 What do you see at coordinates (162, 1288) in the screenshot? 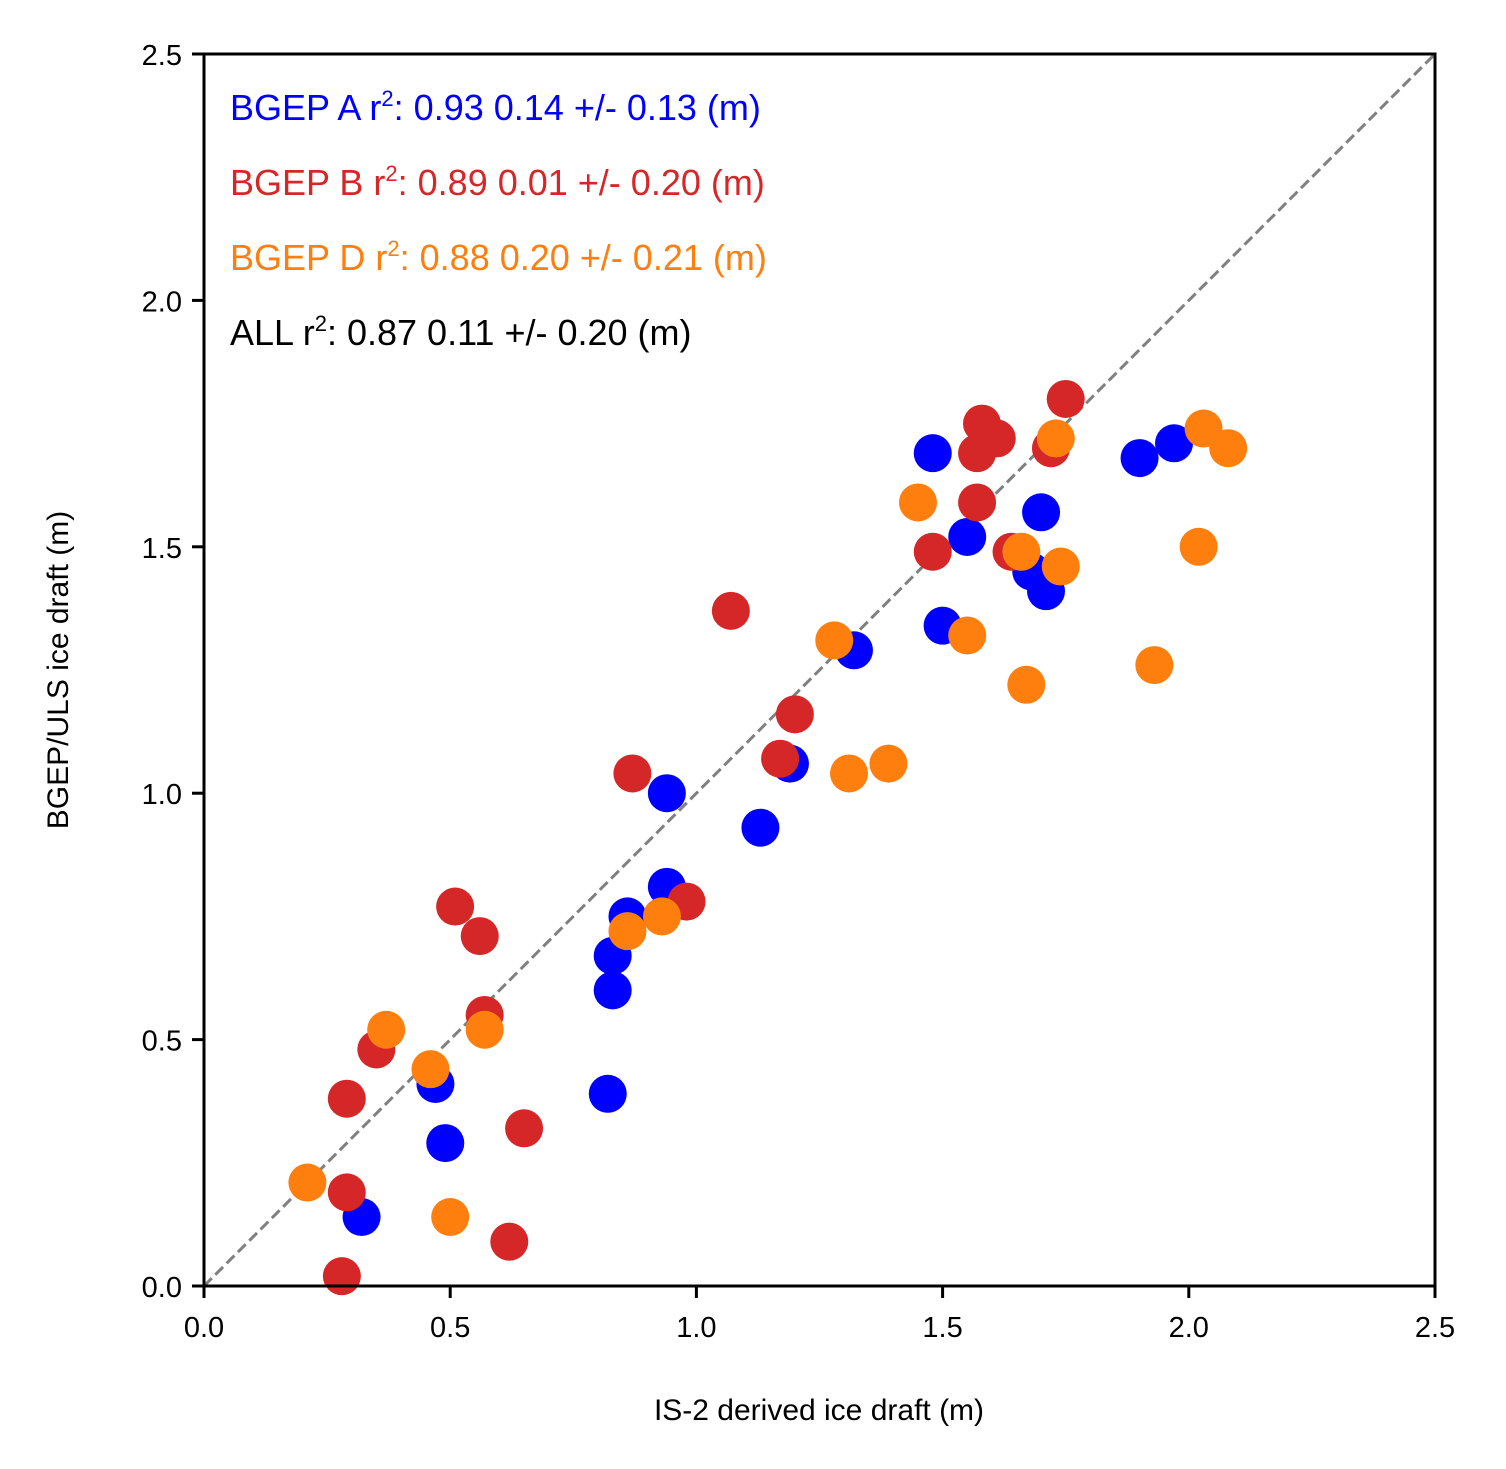
I see `y-tick-label: 0.0` at bounding box center [162, 1288].